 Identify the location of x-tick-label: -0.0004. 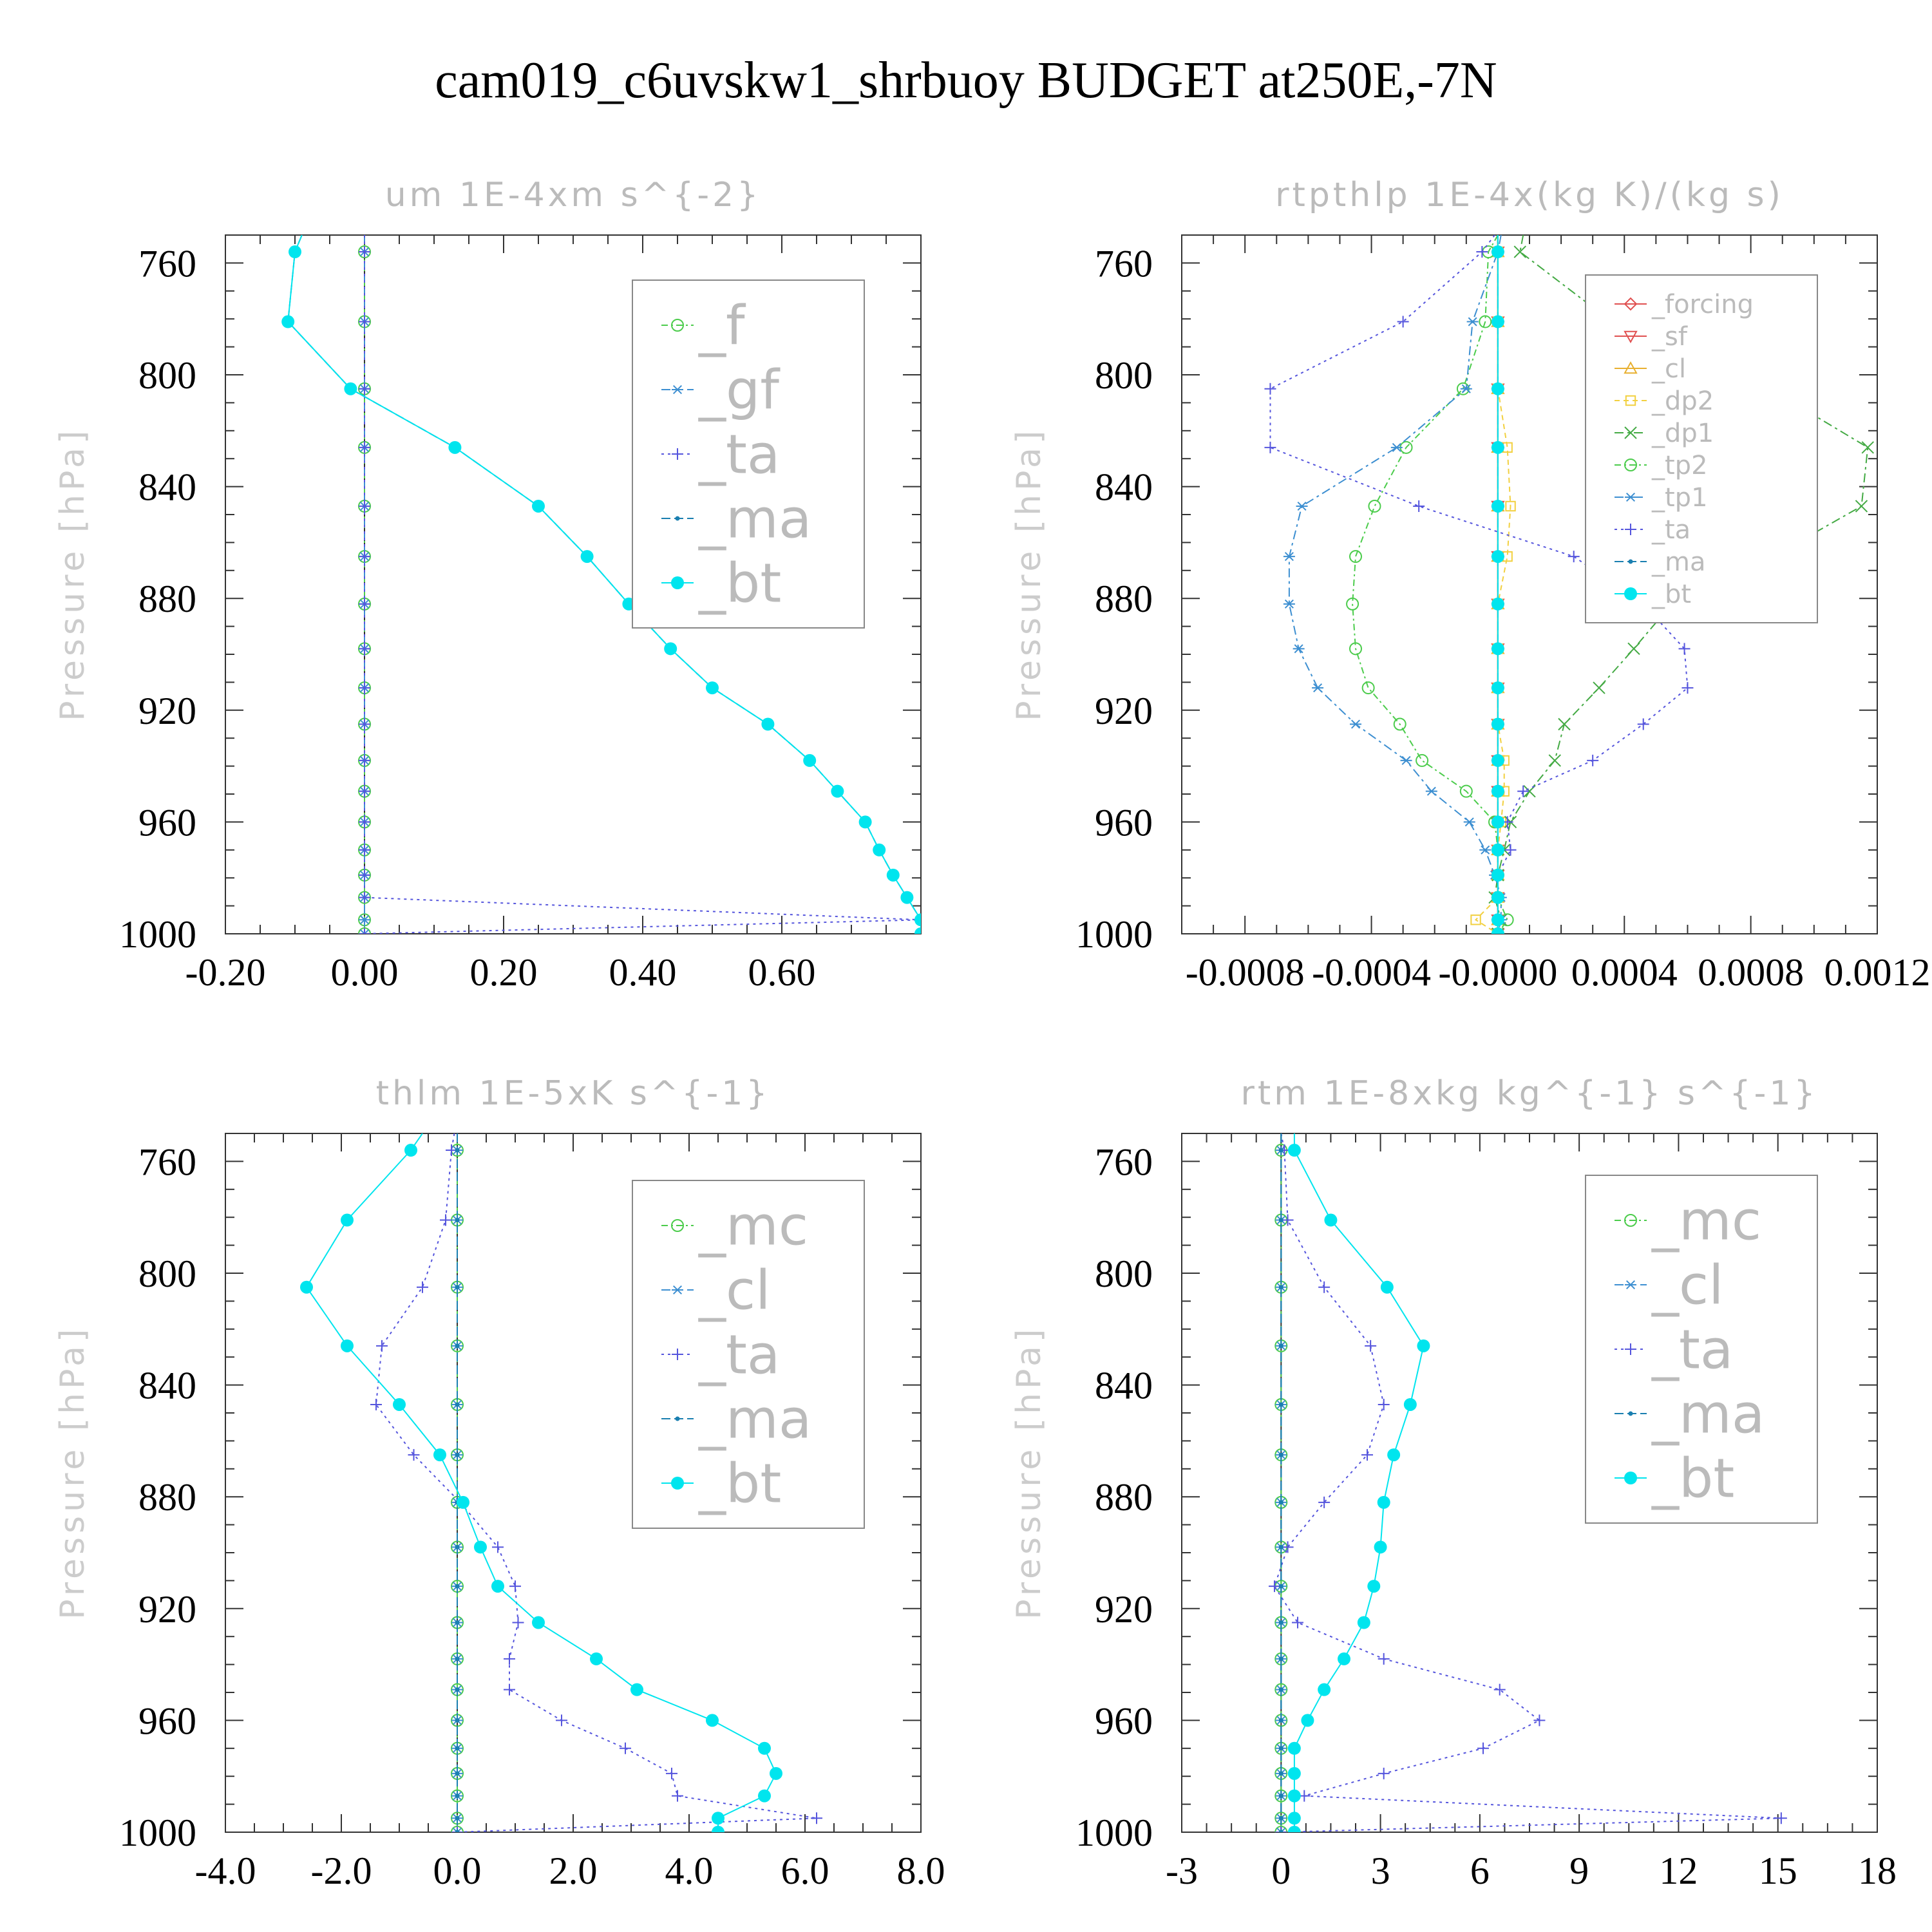
(1372, 973).